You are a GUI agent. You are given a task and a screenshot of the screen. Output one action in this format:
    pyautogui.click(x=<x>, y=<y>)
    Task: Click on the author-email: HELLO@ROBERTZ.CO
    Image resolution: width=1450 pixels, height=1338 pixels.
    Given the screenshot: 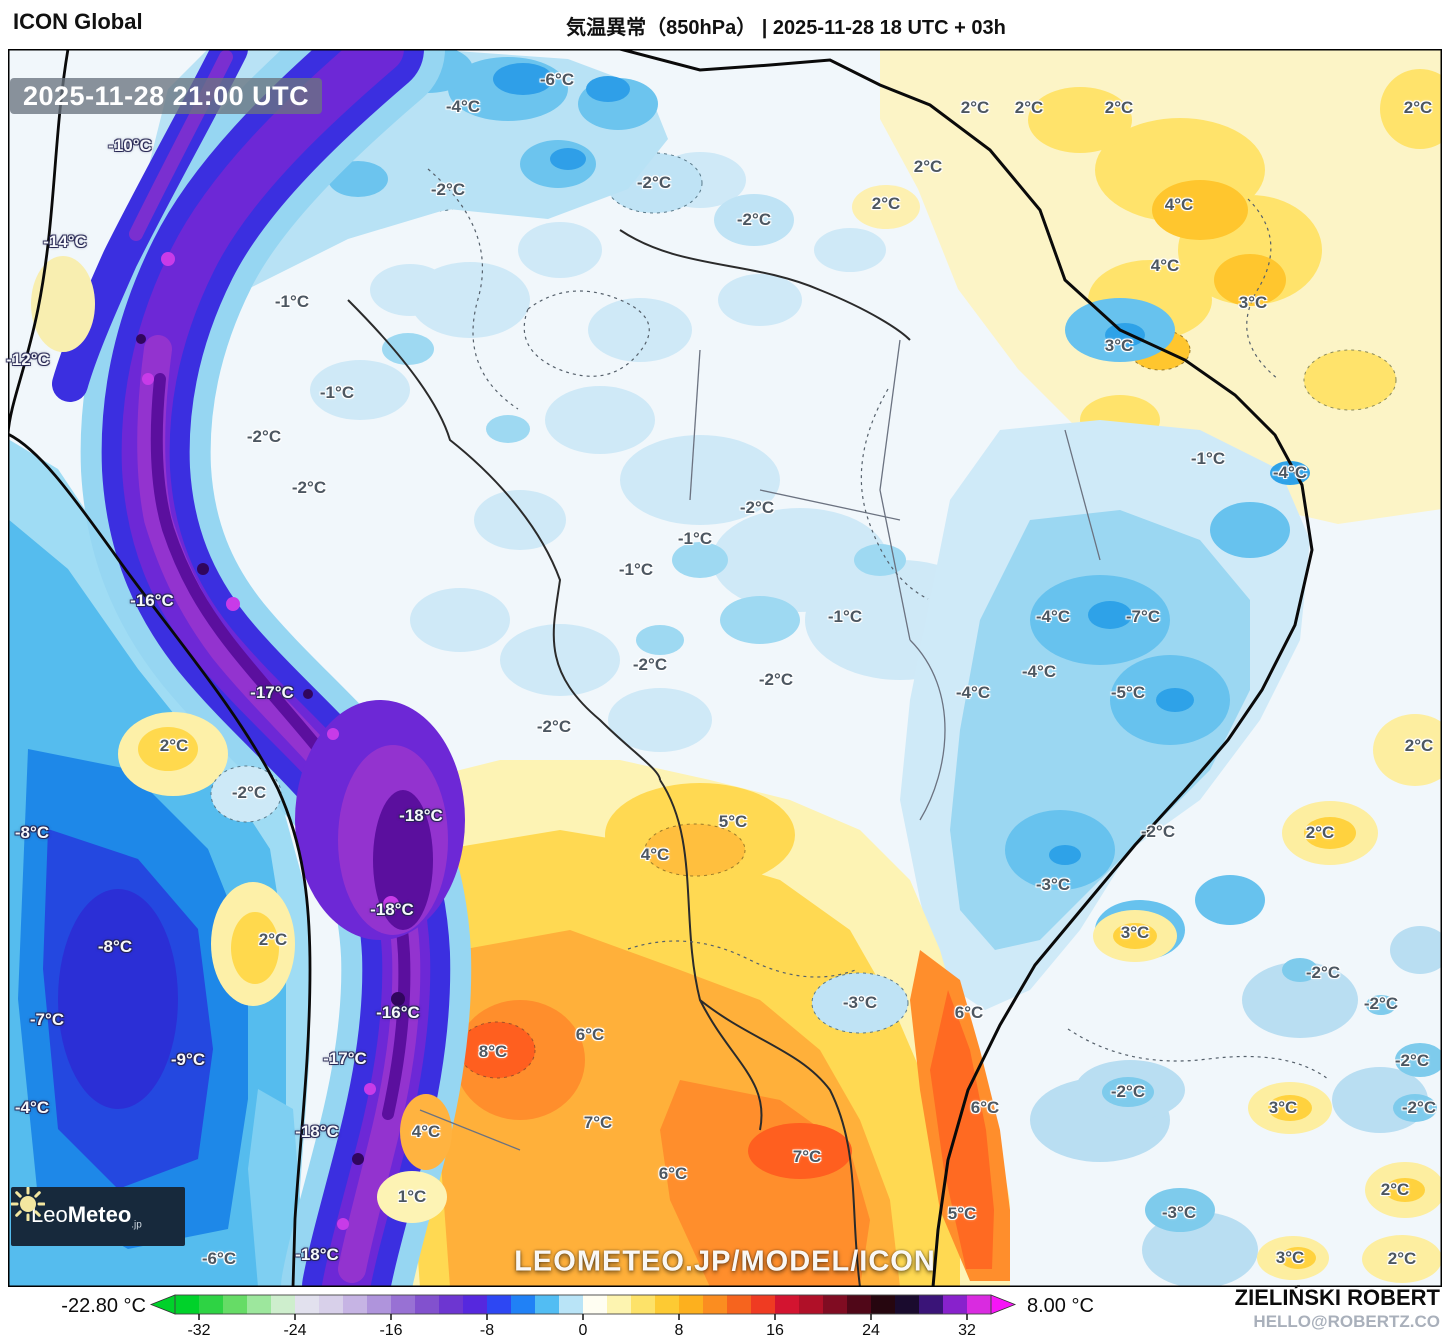 What is the action you would take?
    pyautogui.click(x=1346, y=1322)
    